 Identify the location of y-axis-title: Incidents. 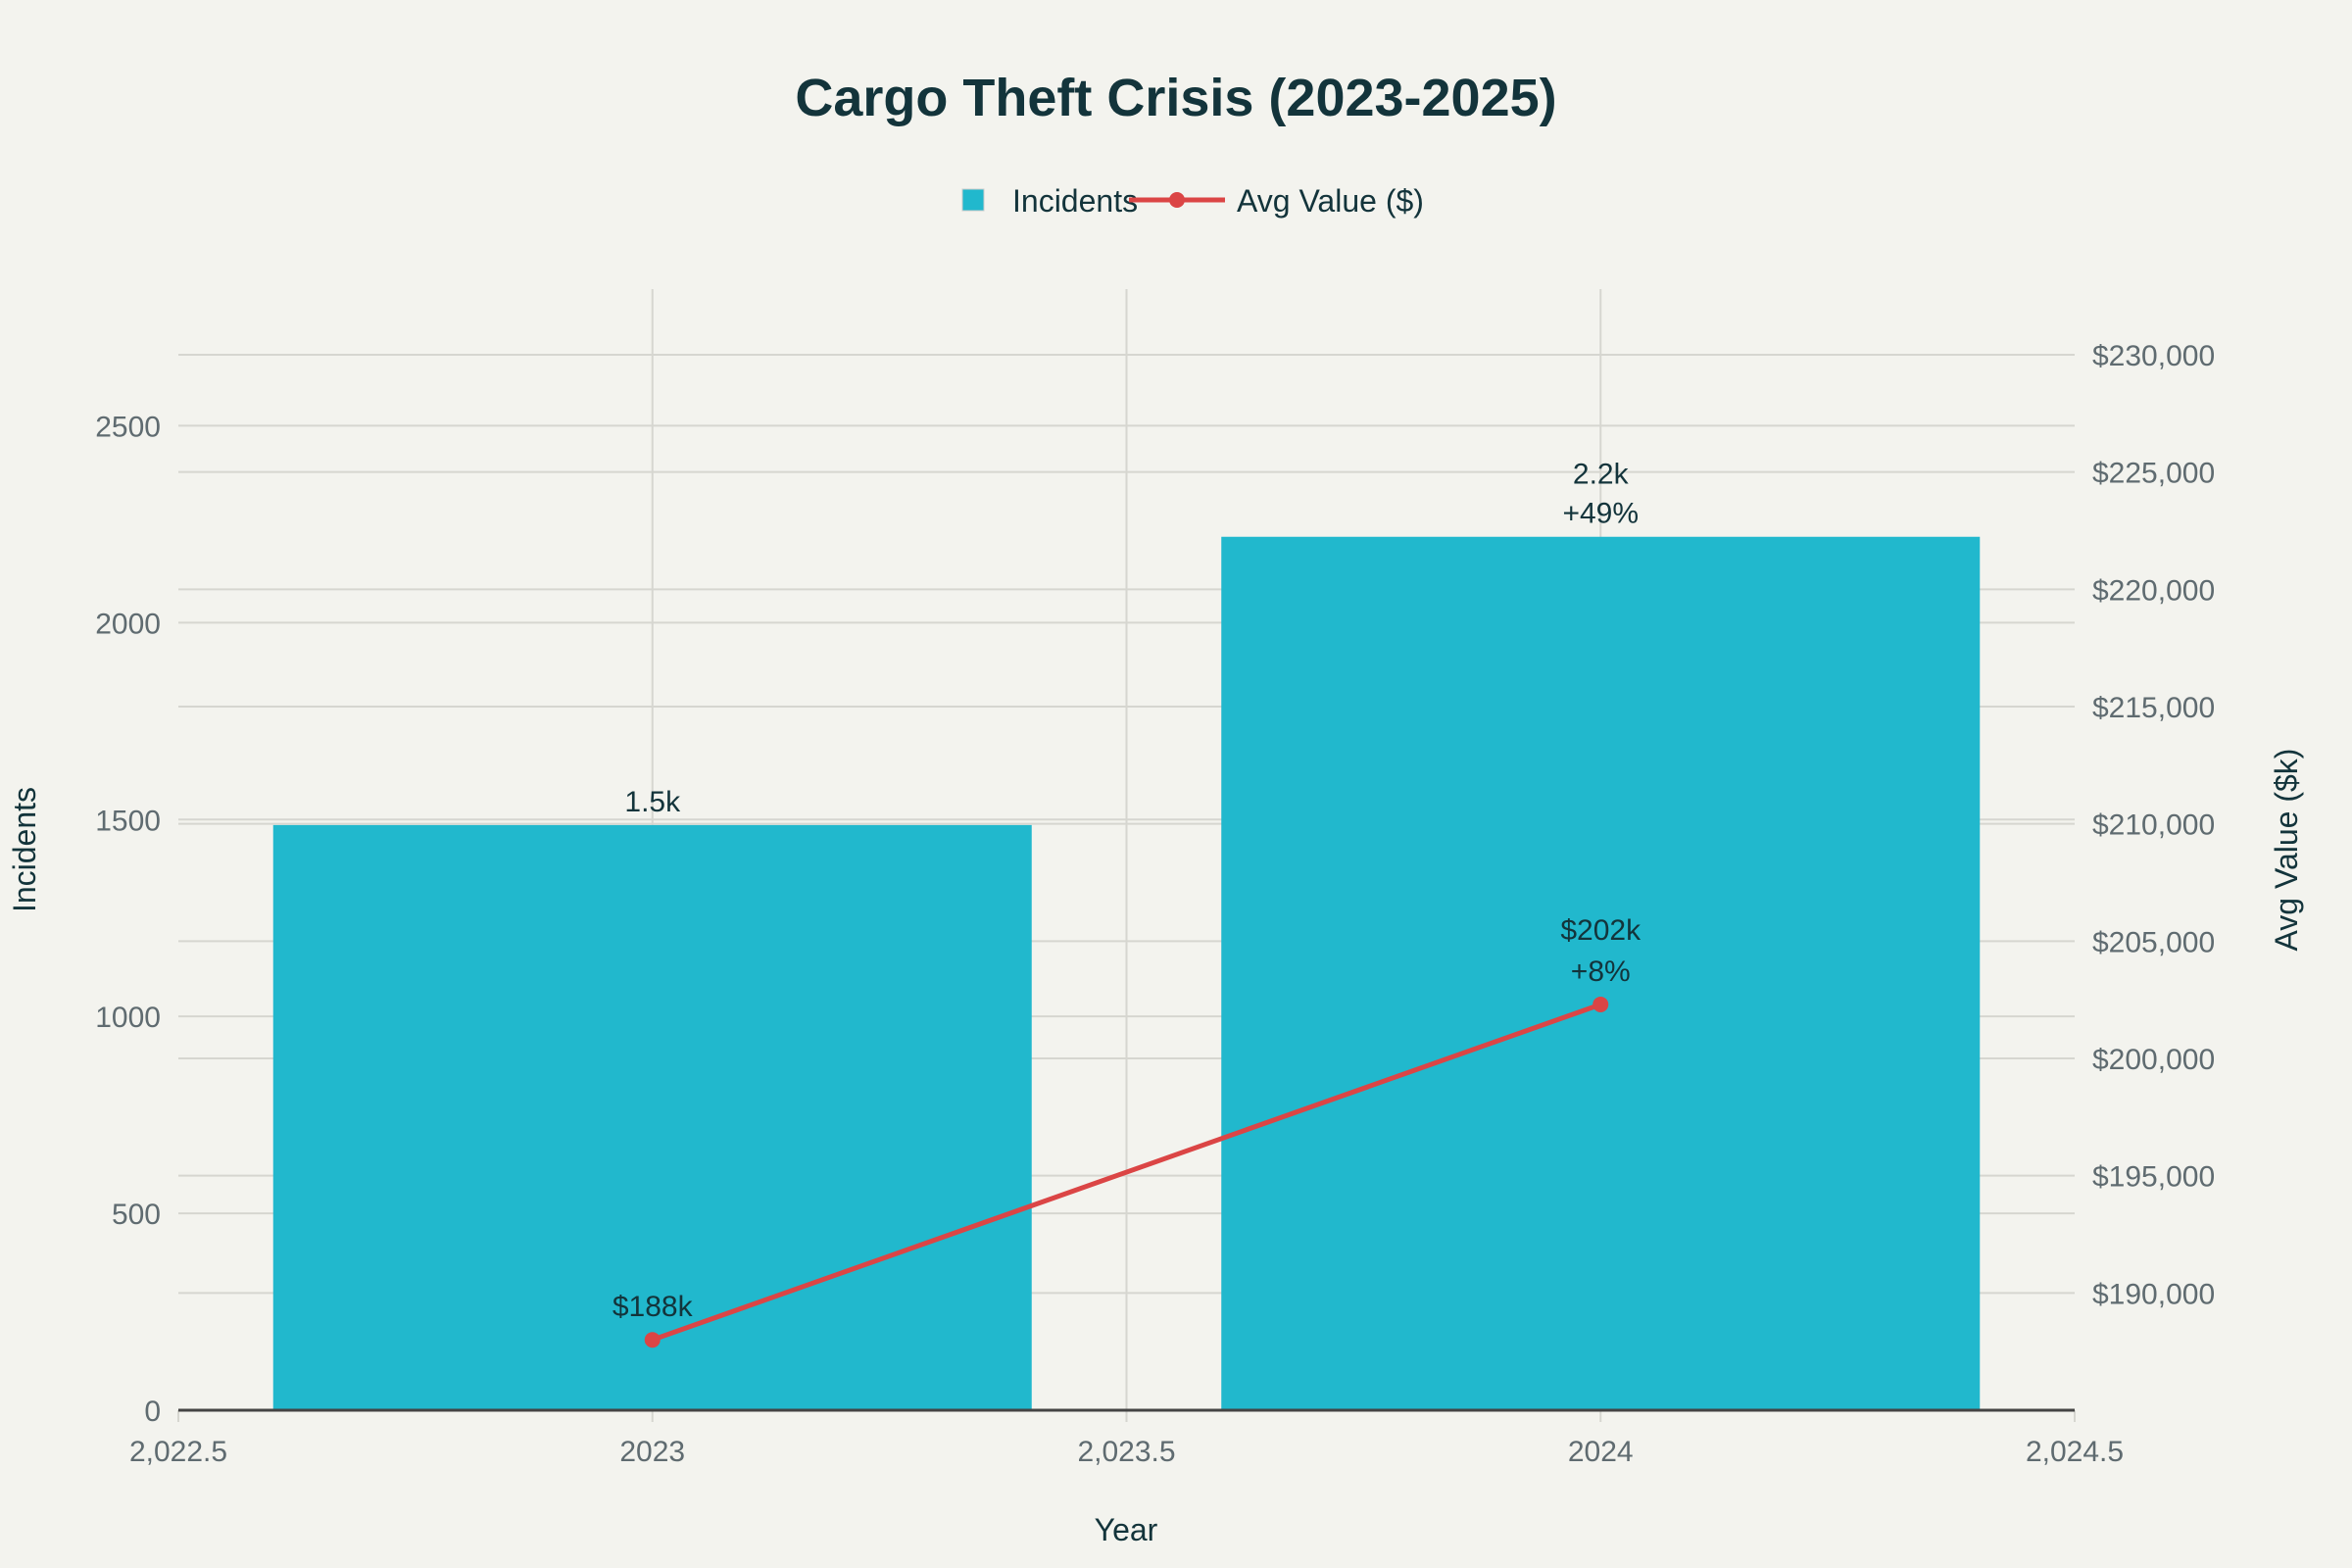
(24, 849).